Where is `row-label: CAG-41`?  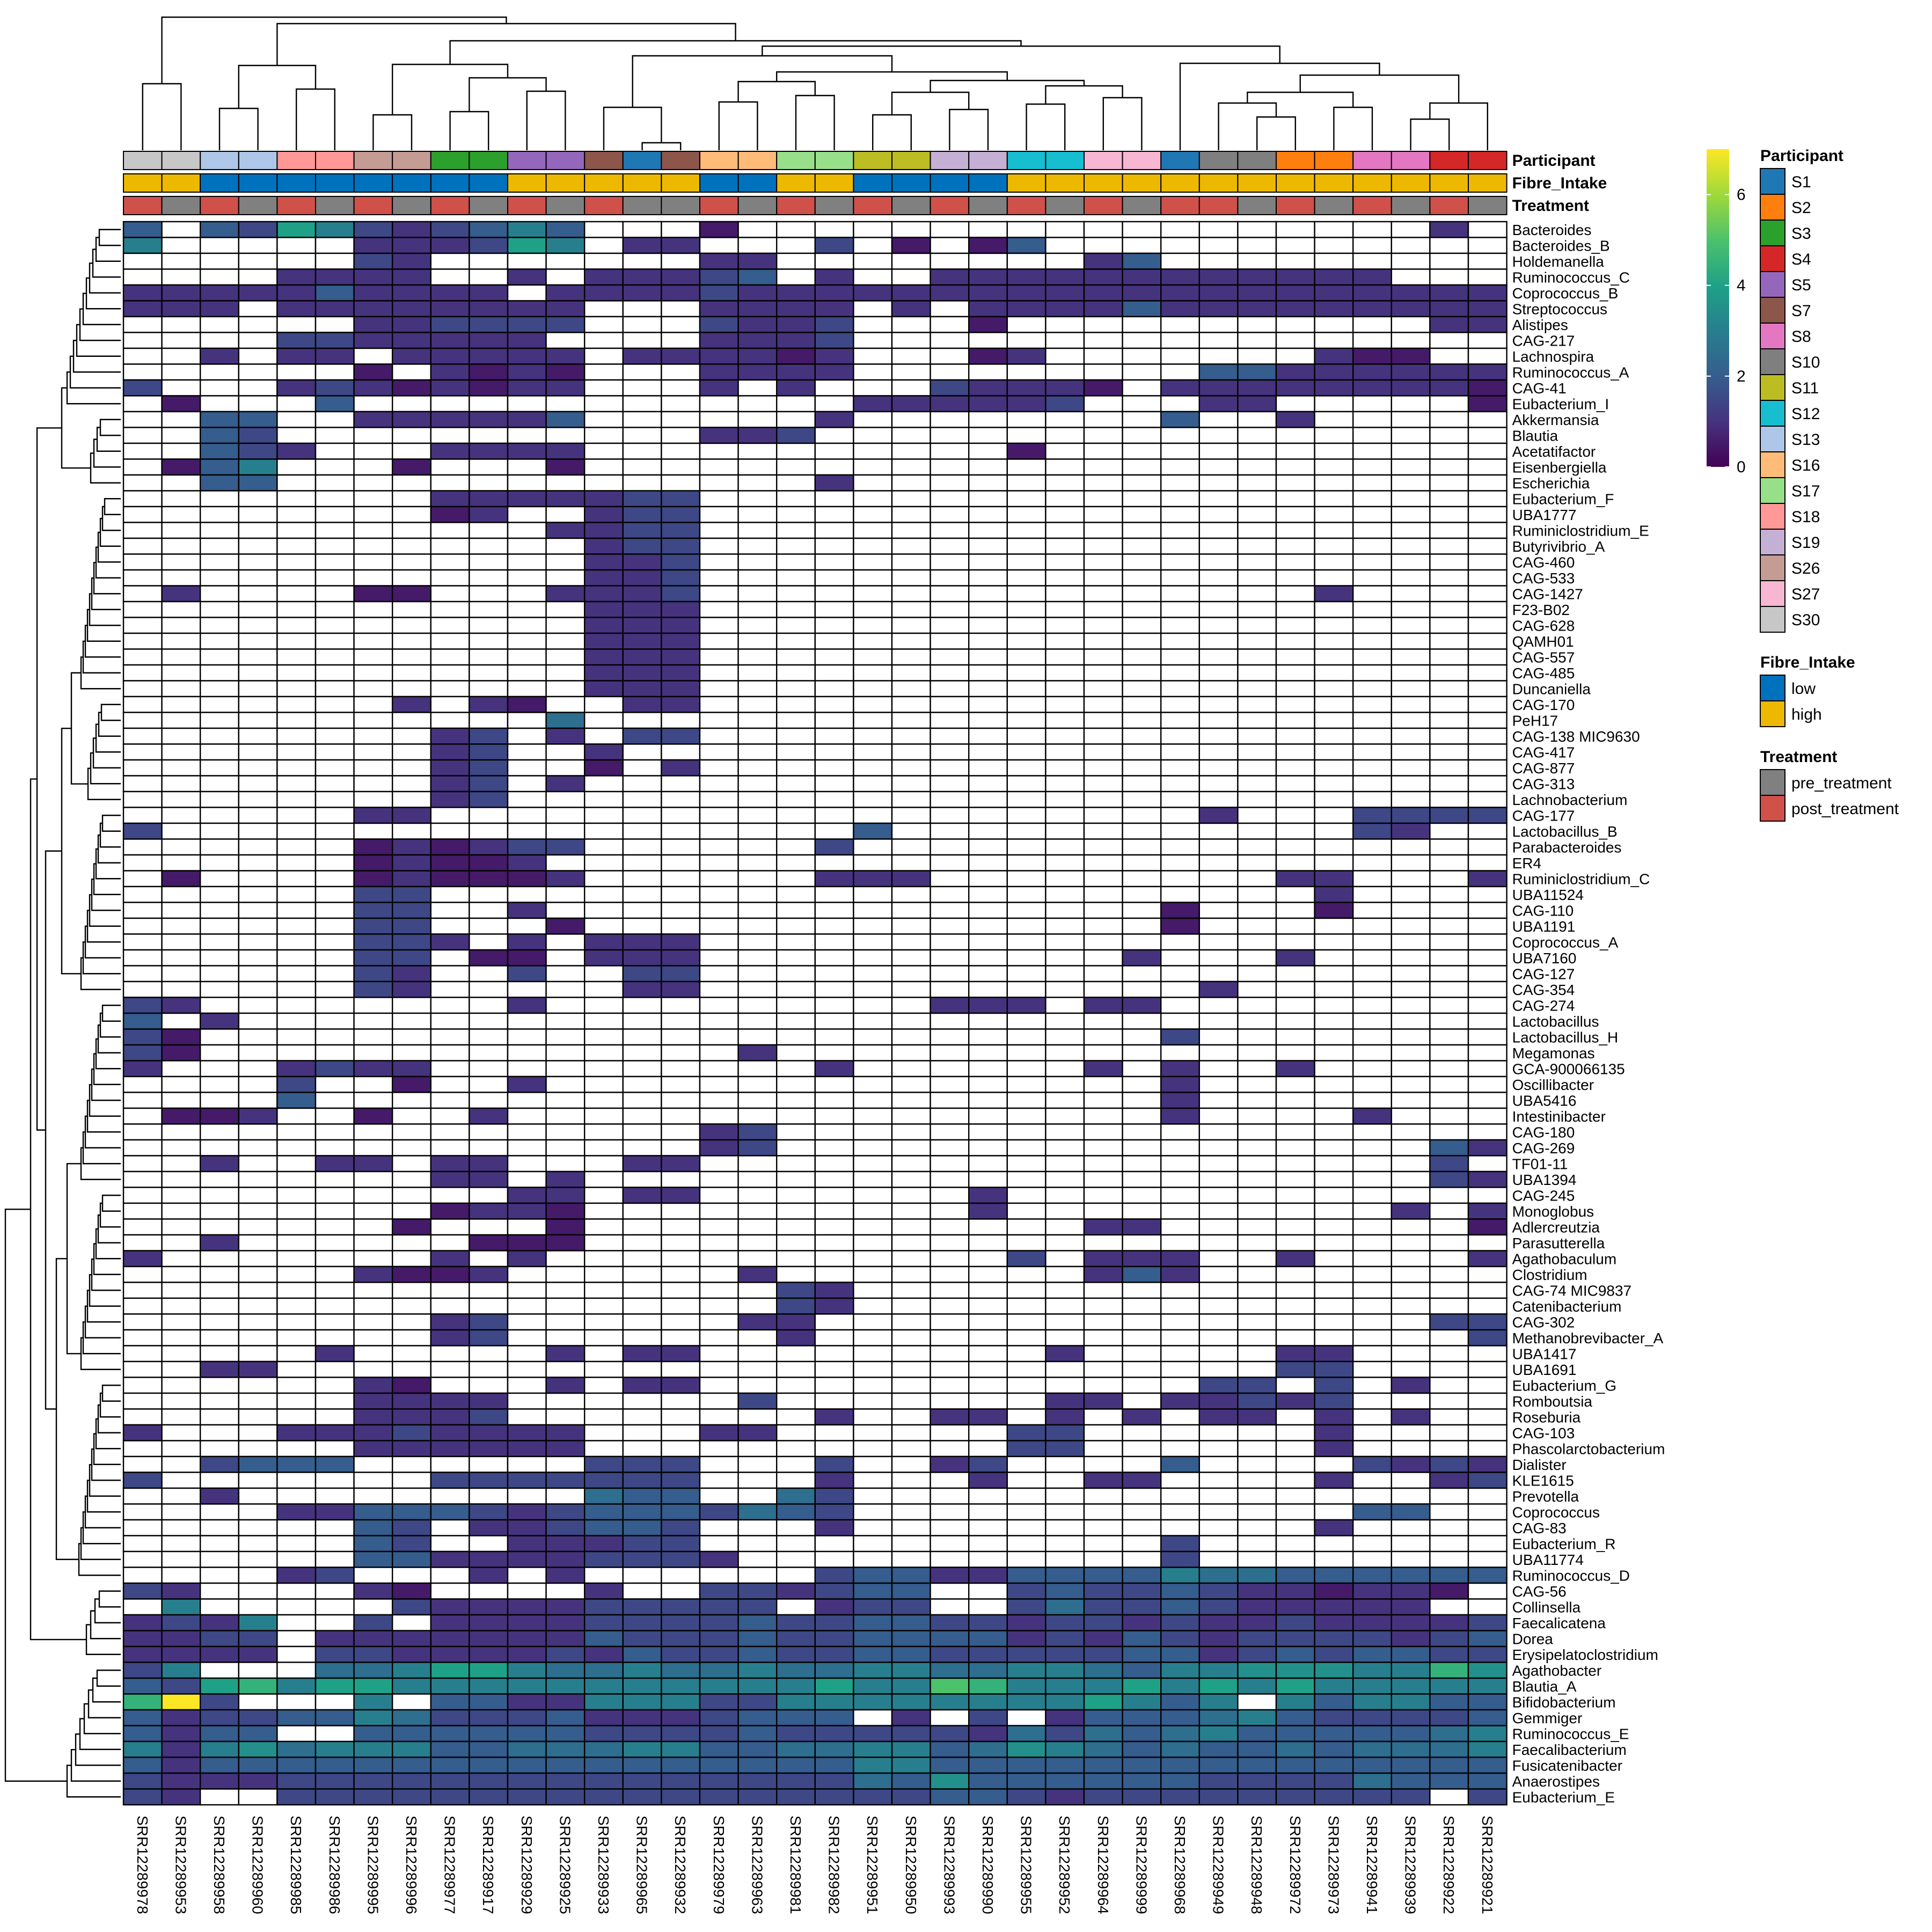 row-label: CAG-41 is located at coordinates (1539, 388).